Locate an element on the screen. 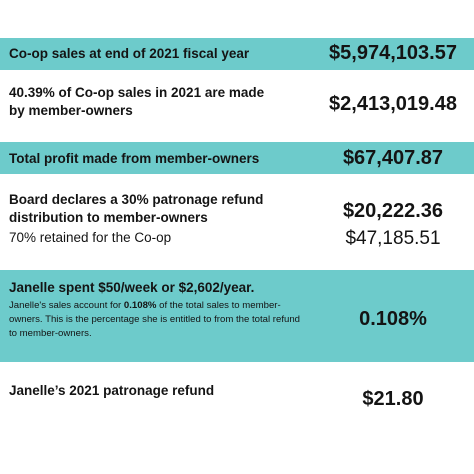 This screenshot has height=474, width=474. refund-distribution-label-line1: Board declares a 30% patronage refund is located at coordinates (136, 199).